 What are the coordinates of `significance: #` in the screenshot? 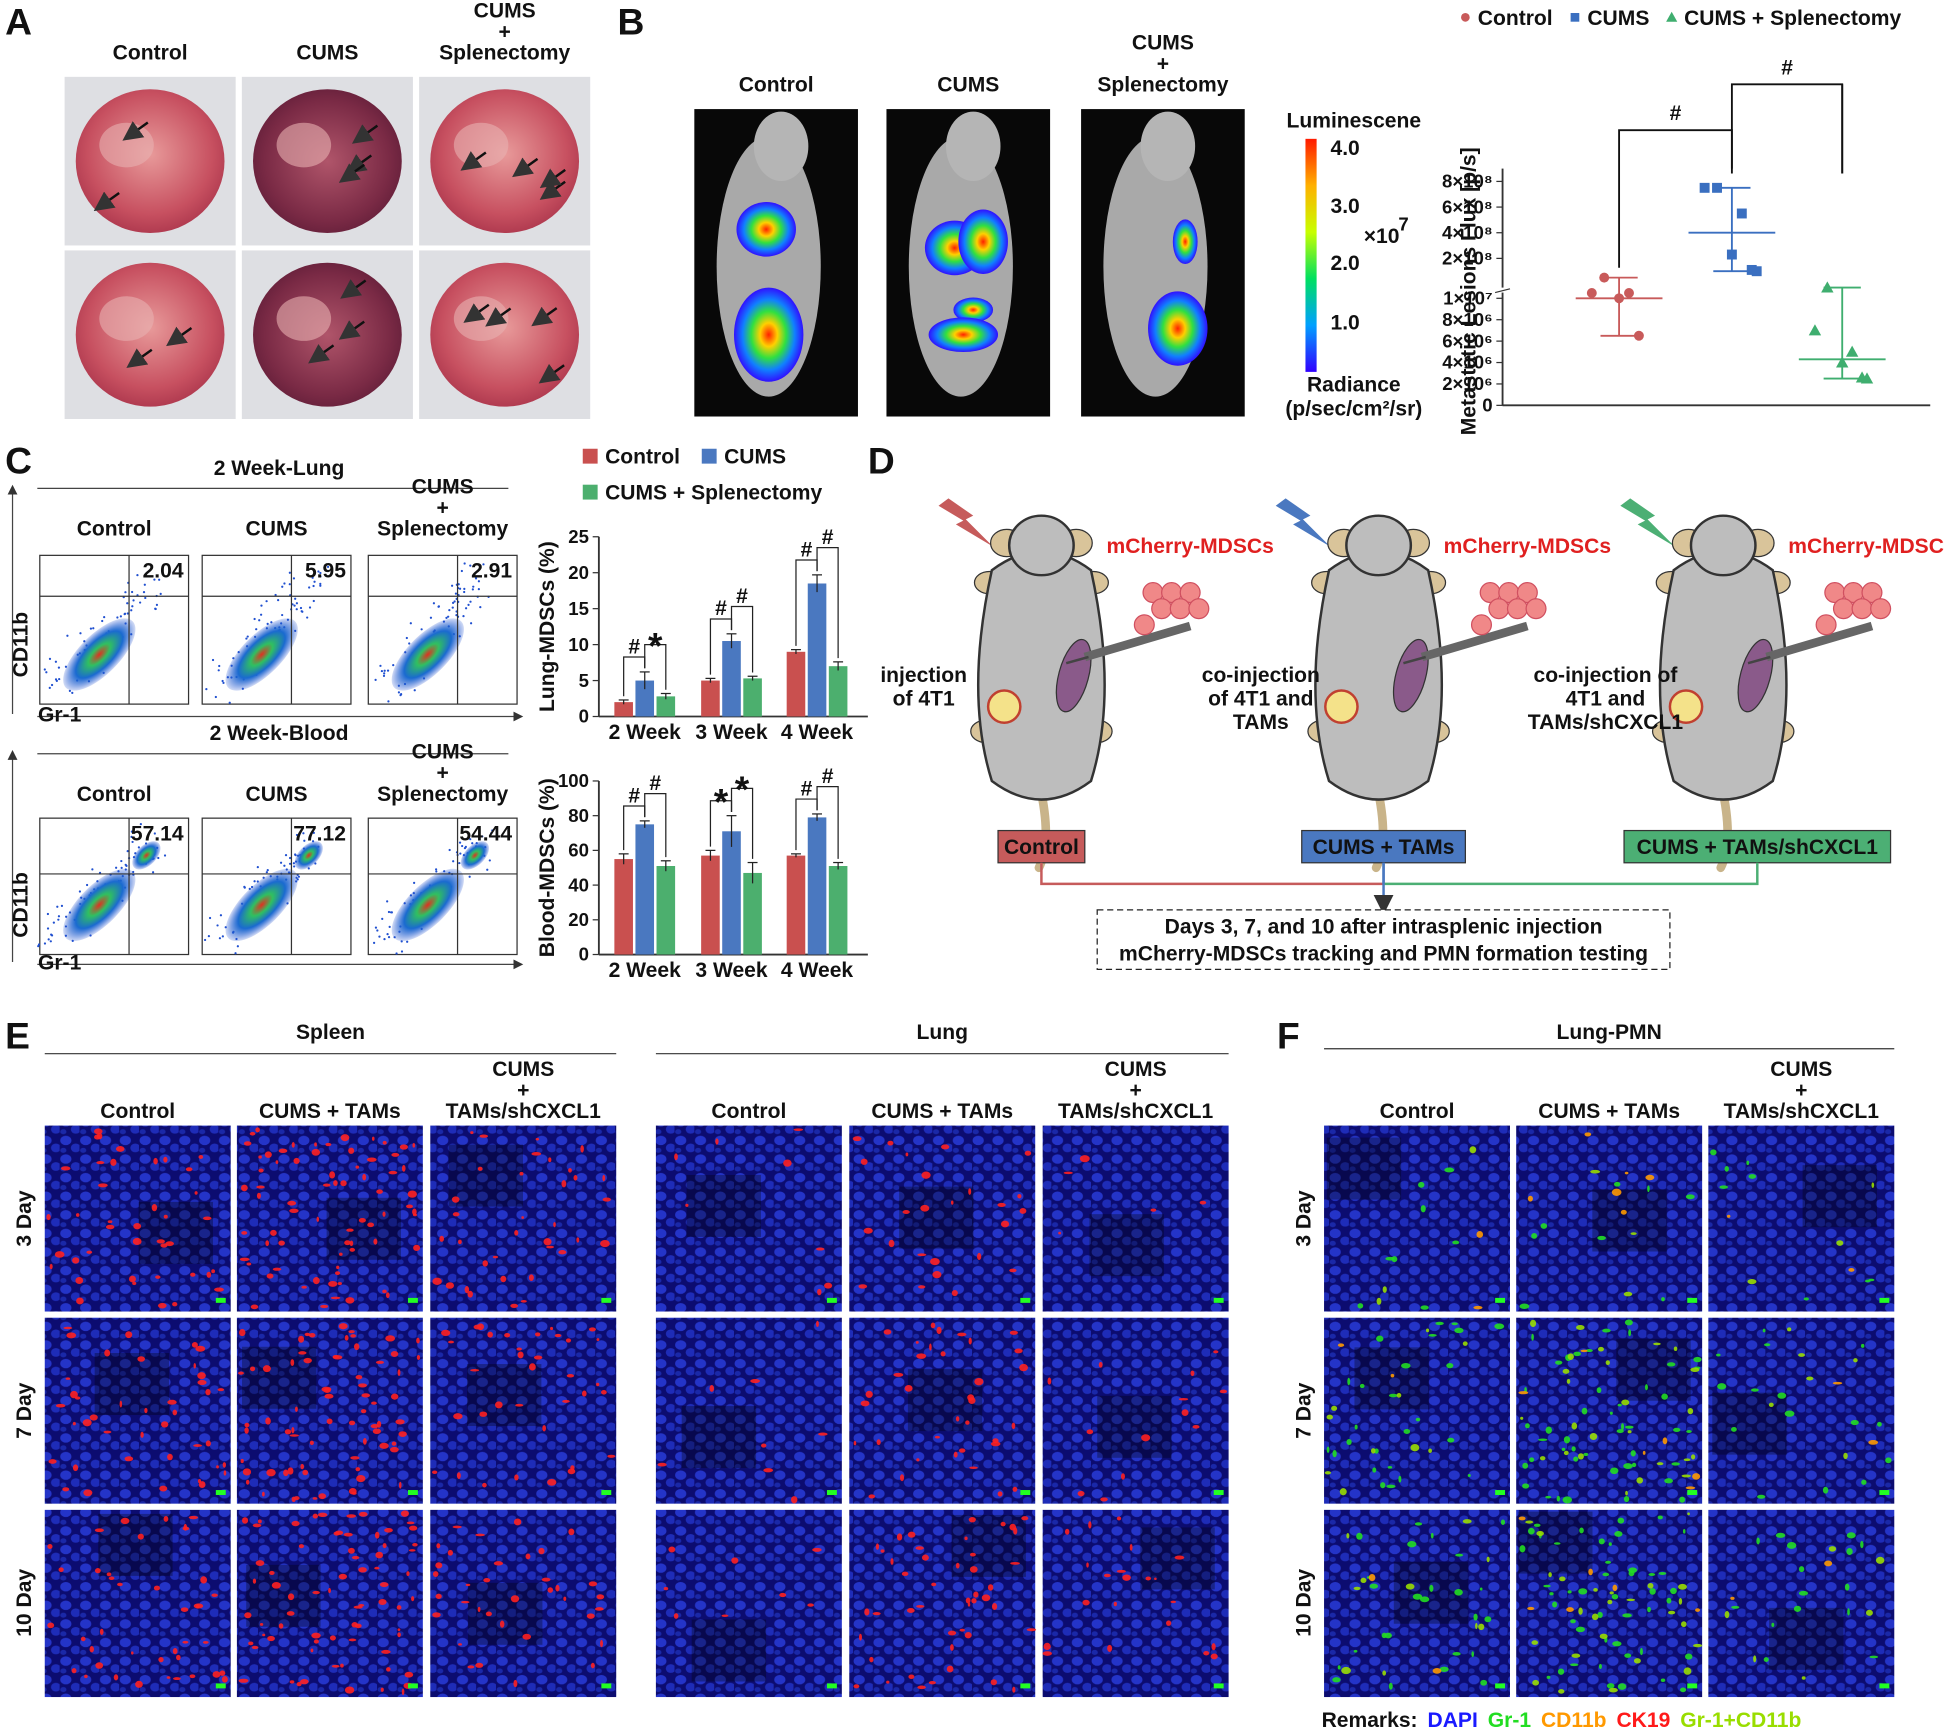 It's located at (807, 788).